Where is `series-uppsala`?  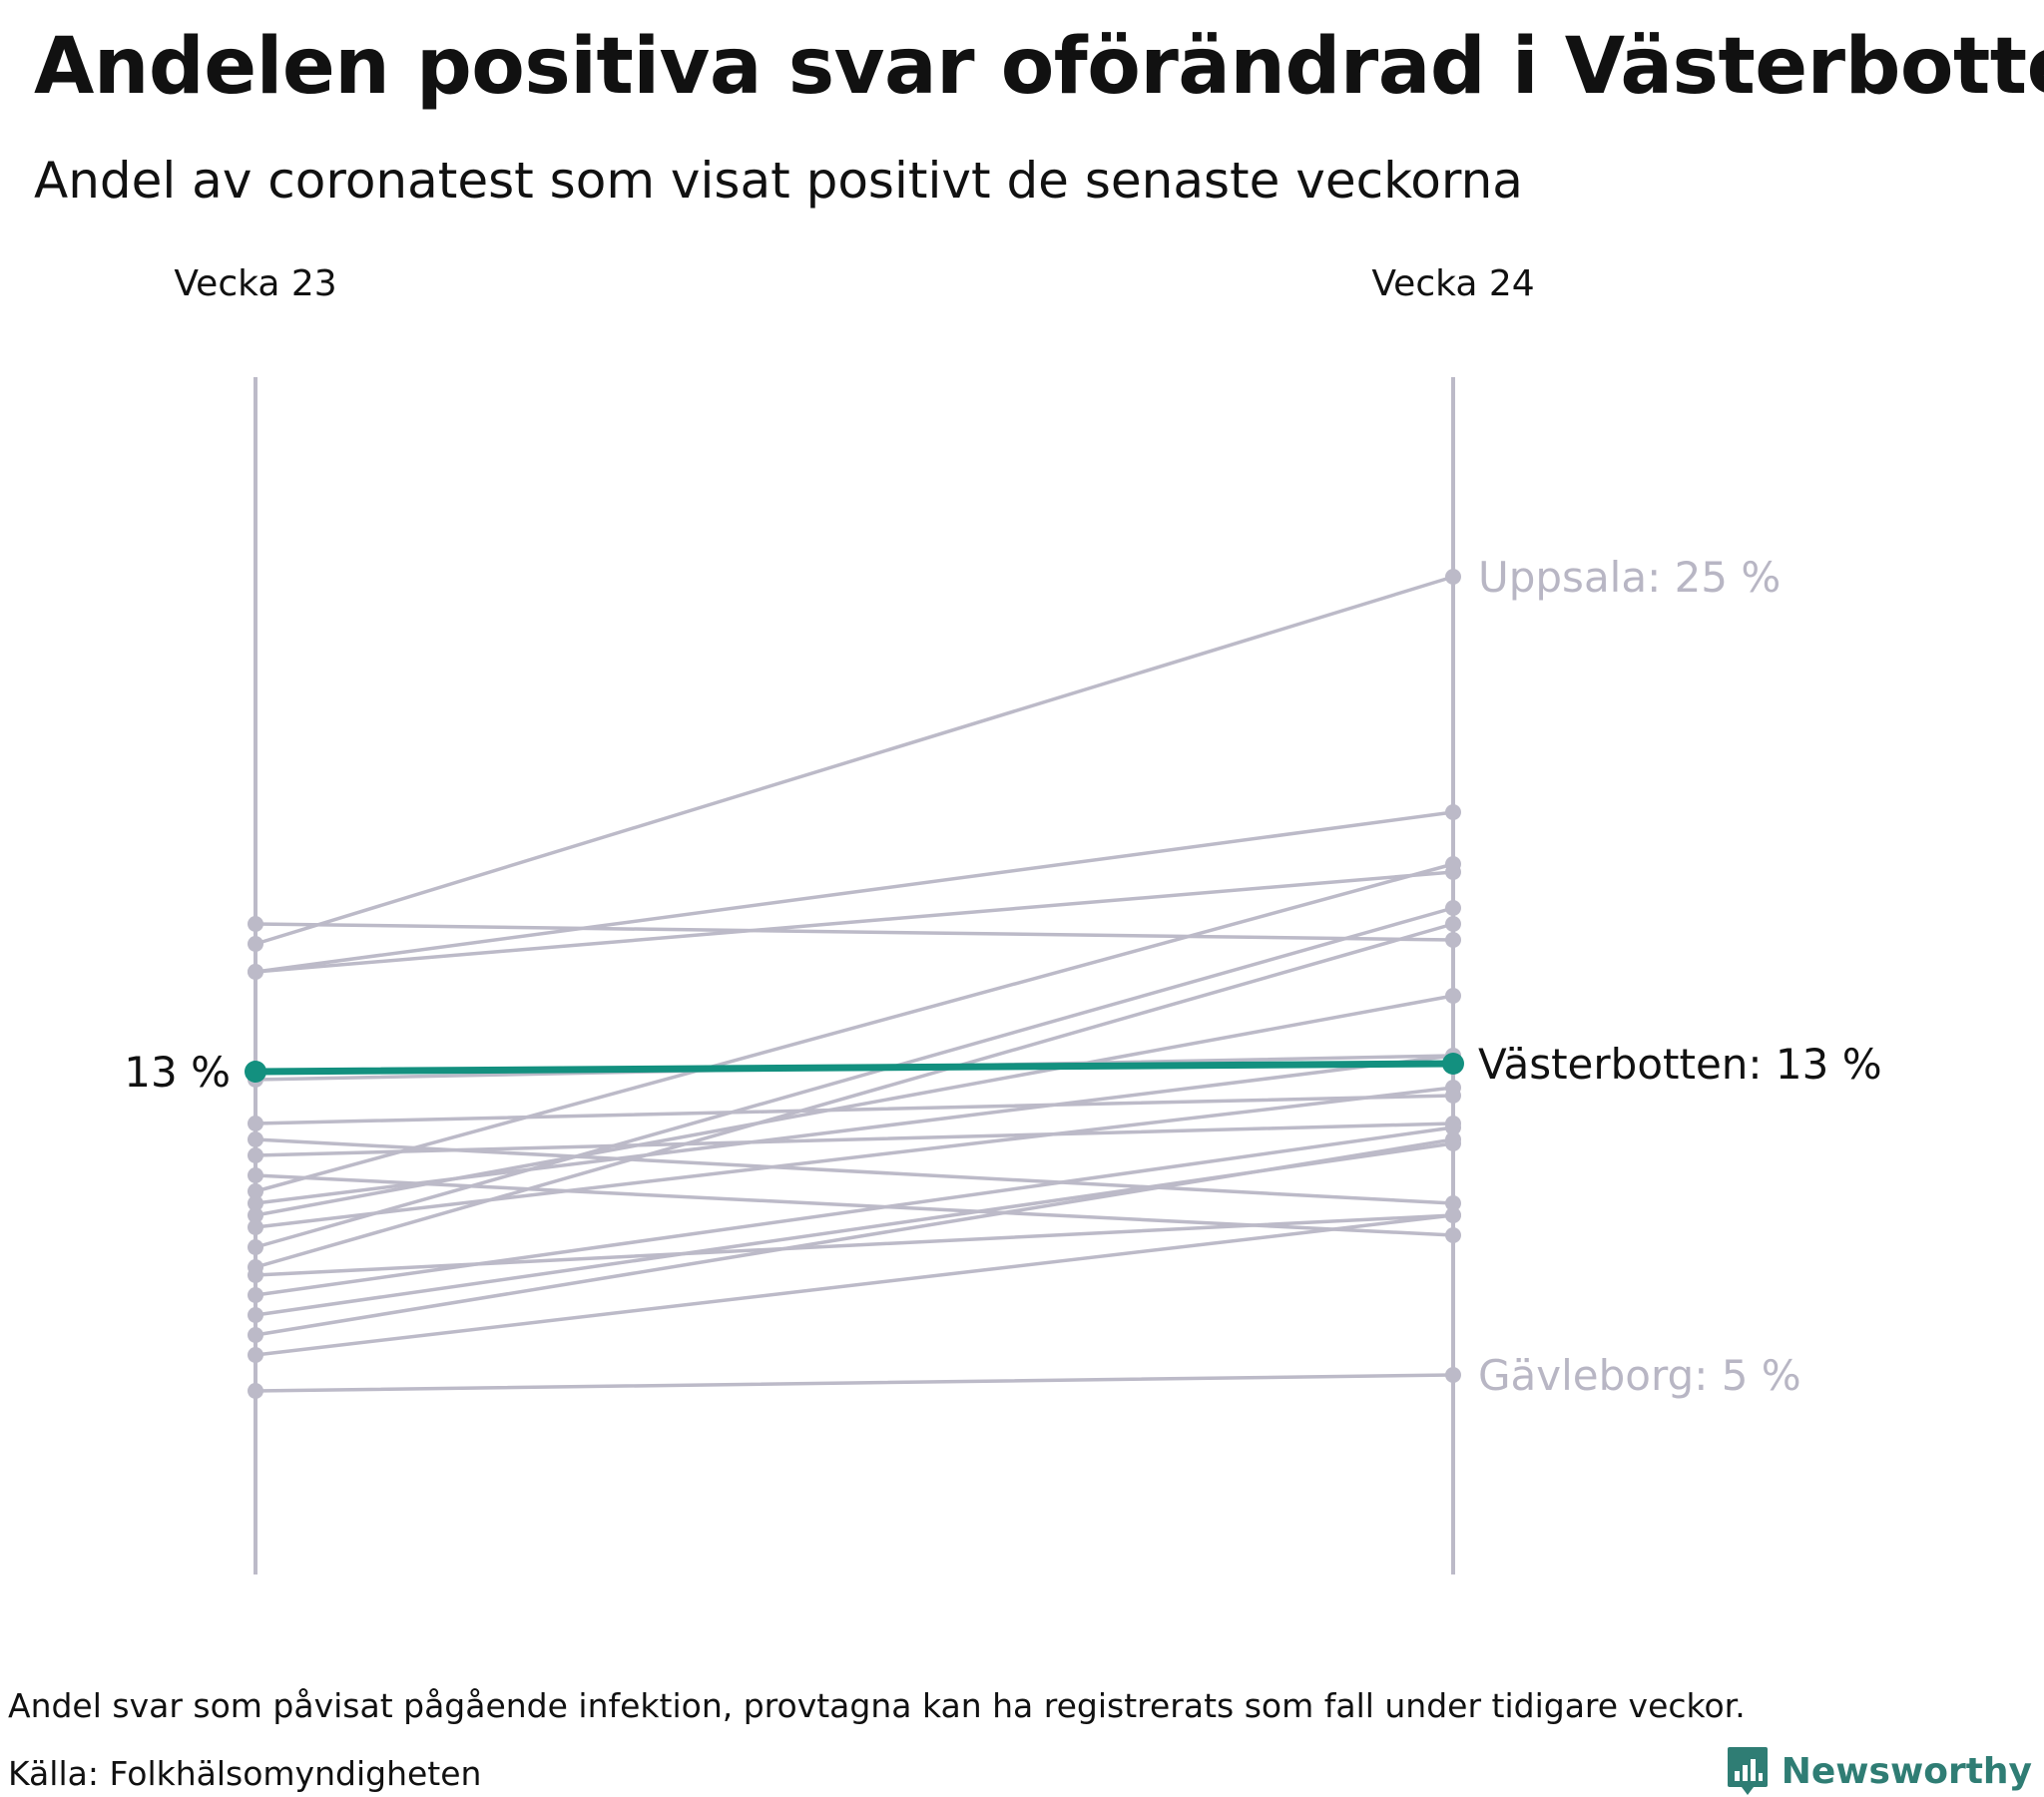
series-uppsala is located at coordinates (854, 761).